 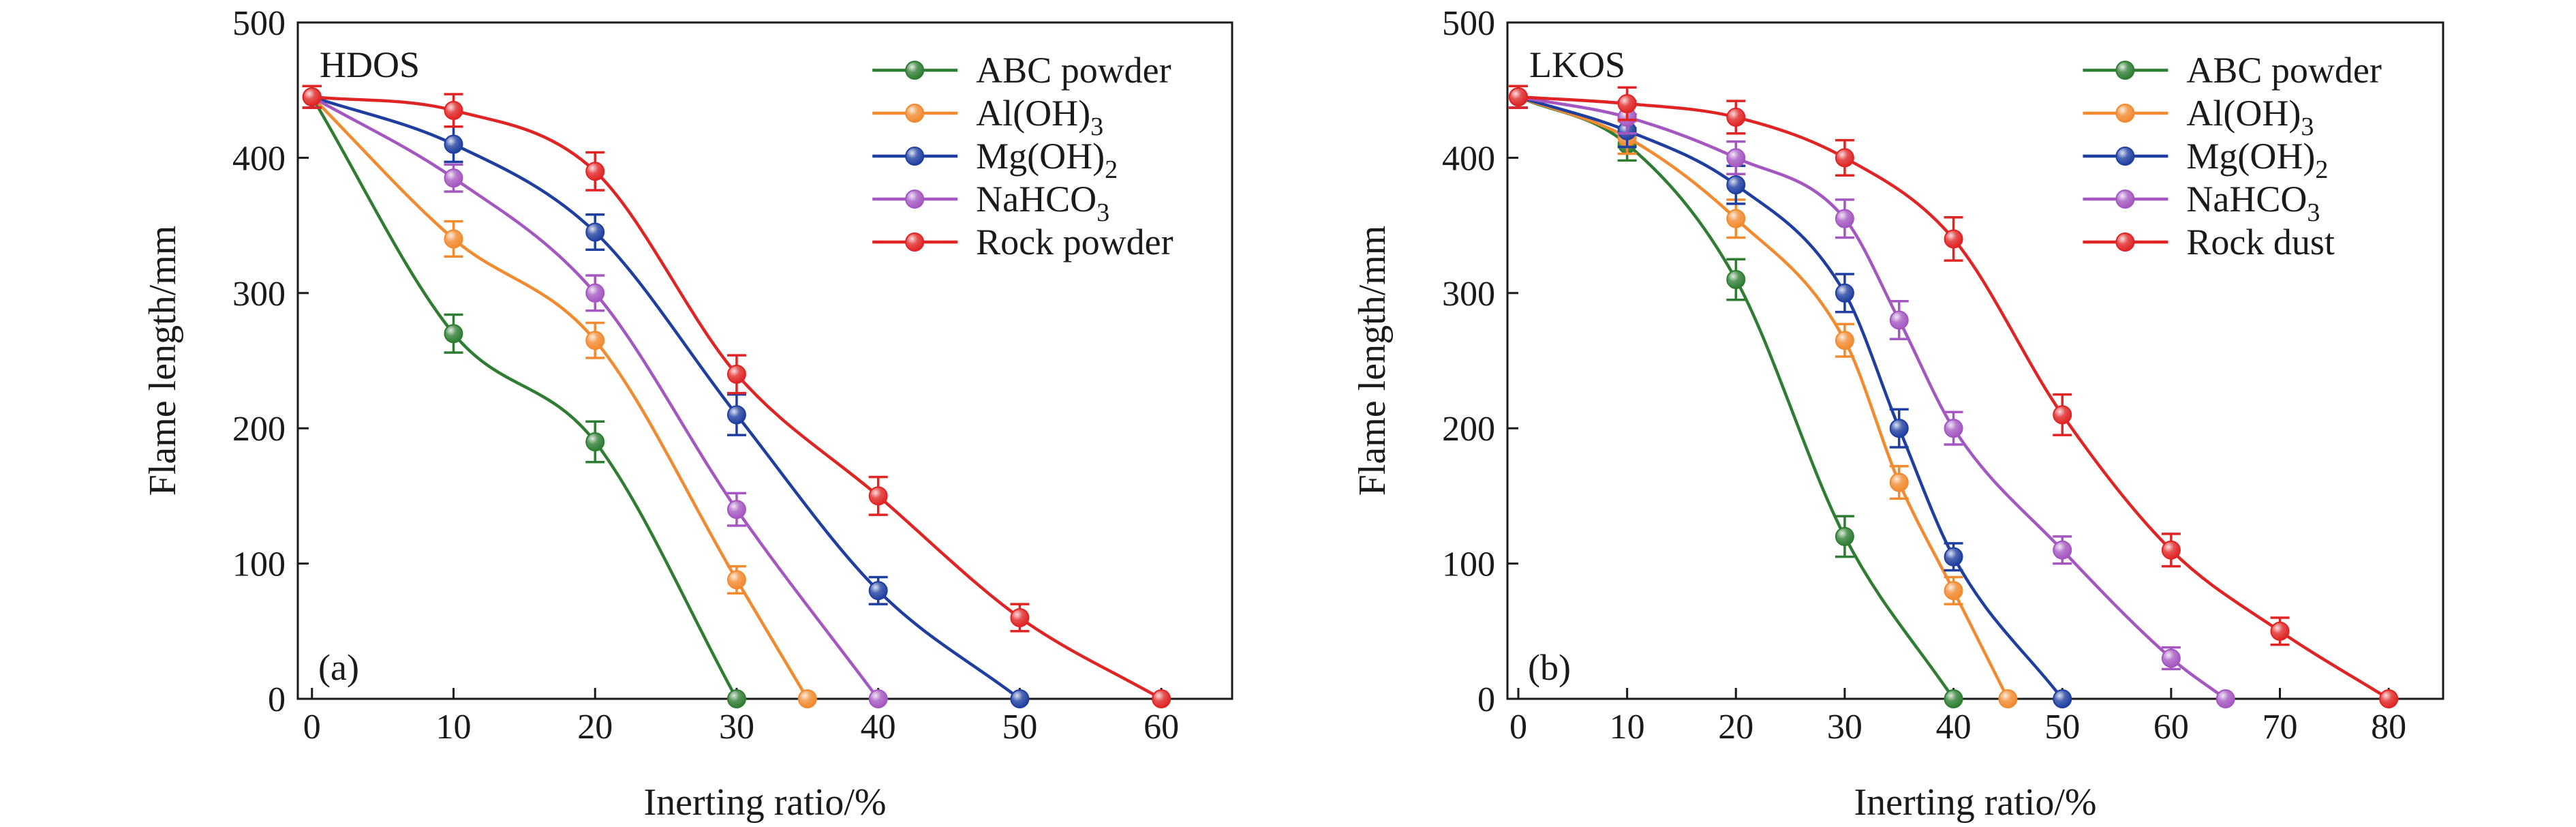 What do you see at coordinates (338, 668) in the screenshot?
I see `panel-label: (a)` at bounding box center [338, 668].